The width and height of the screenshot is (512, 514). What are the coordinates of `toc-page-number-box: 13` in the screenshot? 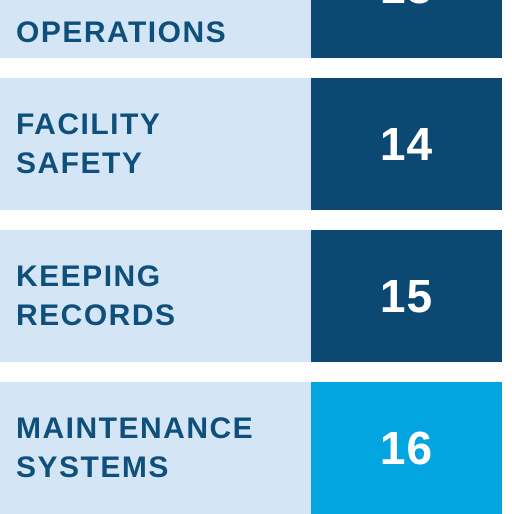 It's located at (406, 29).